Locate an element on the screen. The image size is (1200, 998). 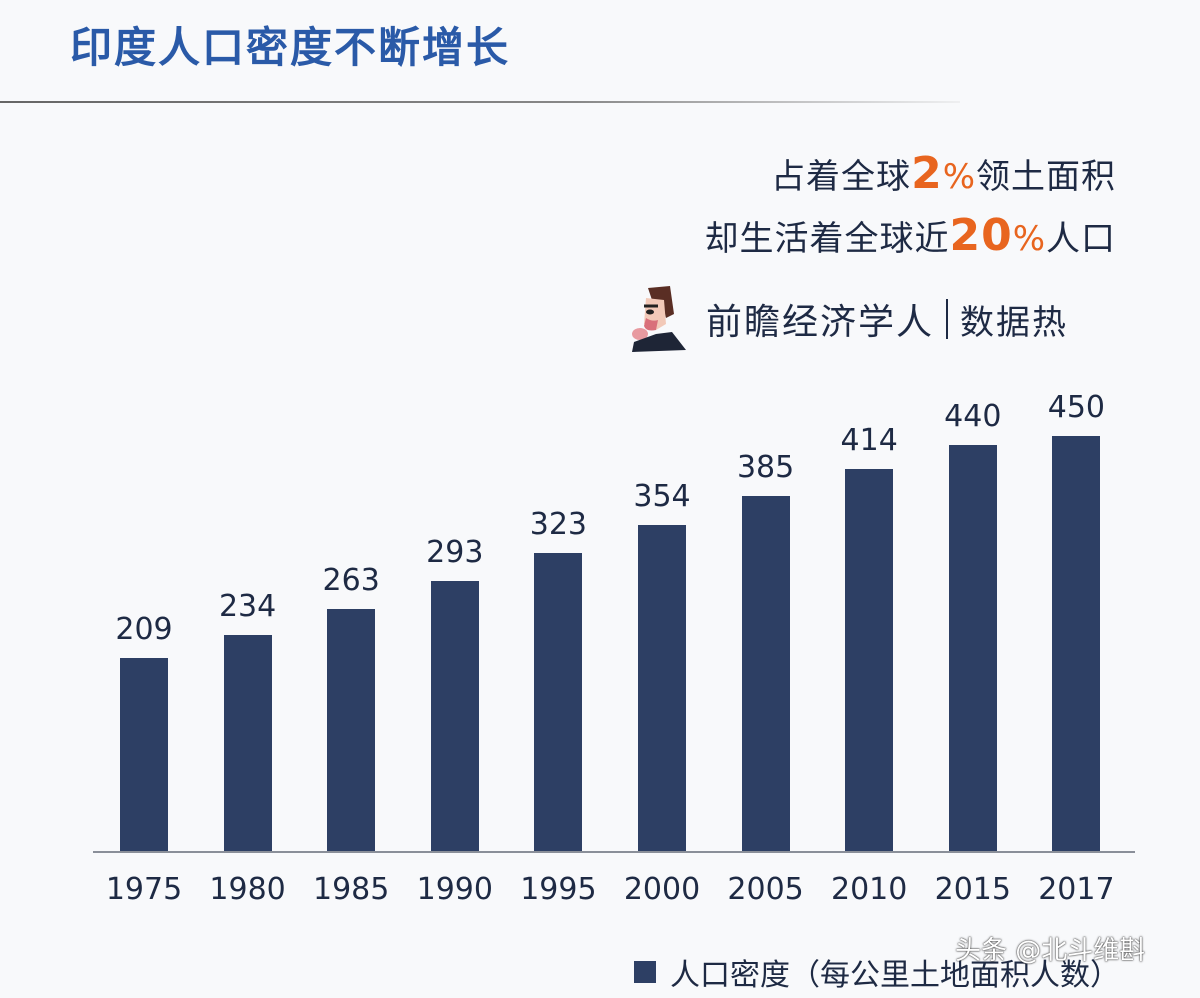
data-label: 263 is located at coordinates (351, 580).